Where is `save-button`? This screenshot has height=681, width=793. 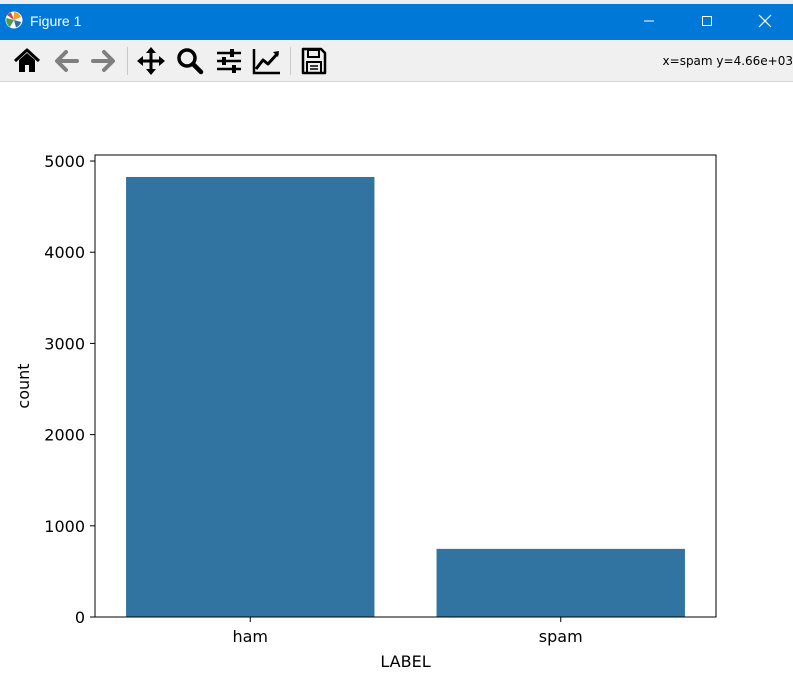
save-button is located at coordinates (314, 61).